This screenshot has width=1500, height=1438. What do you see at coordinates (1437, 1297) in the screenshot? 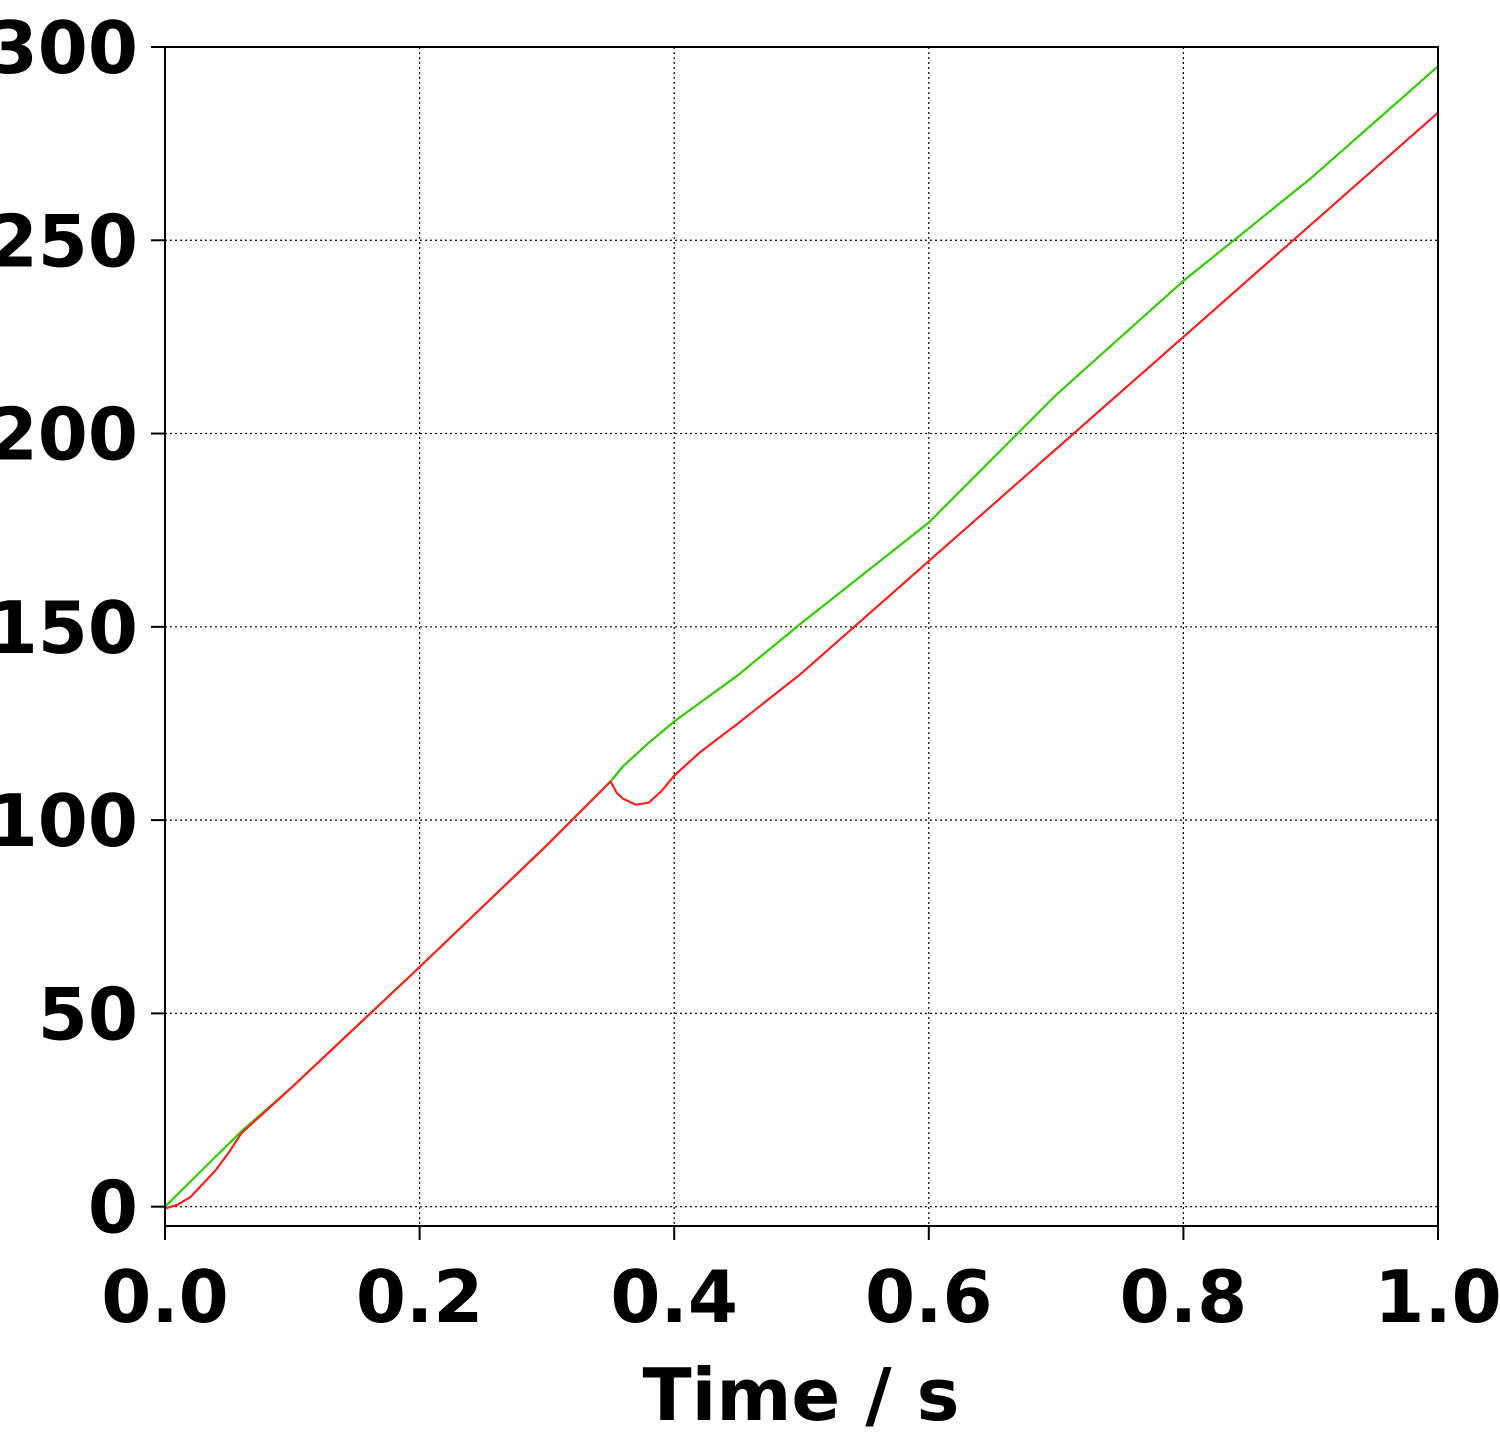
I see `x-tick-label: 1.0` at bounding box center [1437, 1297].